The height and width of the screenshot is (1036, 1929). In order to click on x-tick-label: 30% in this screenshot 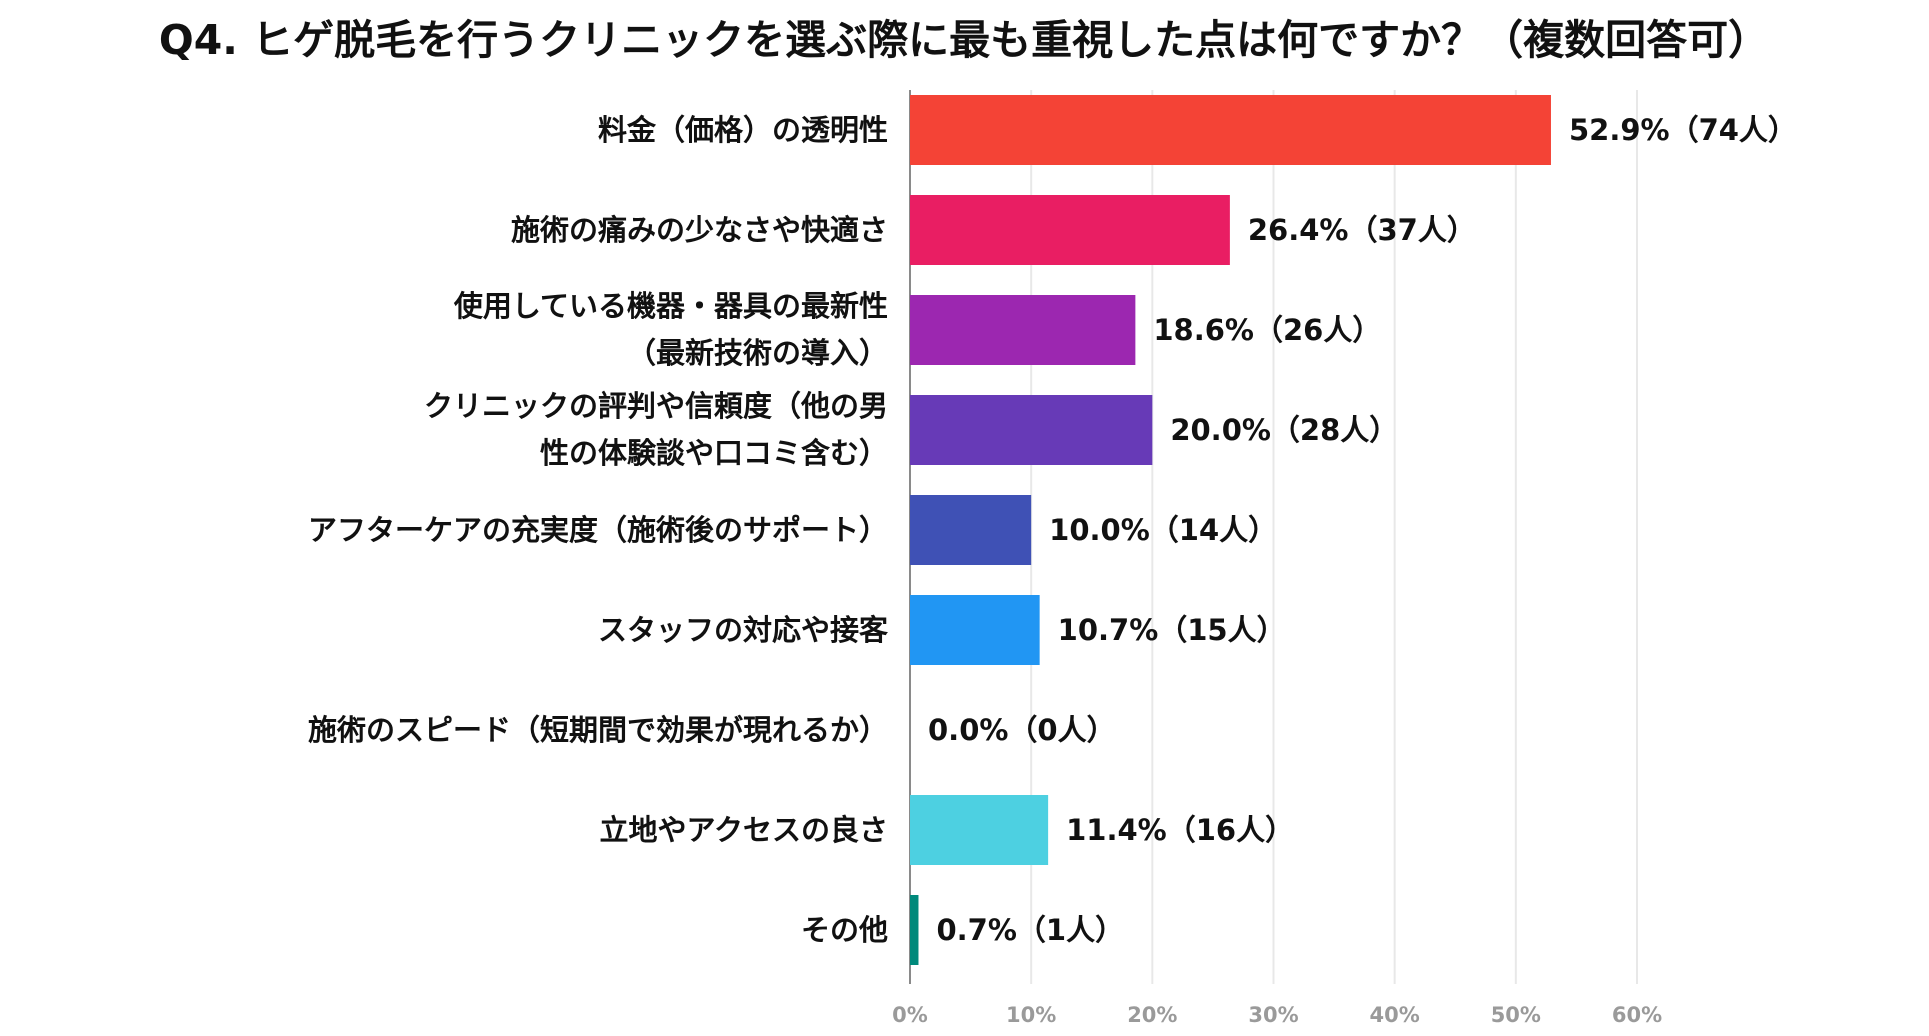, I will do `click(1273, 1015)`.